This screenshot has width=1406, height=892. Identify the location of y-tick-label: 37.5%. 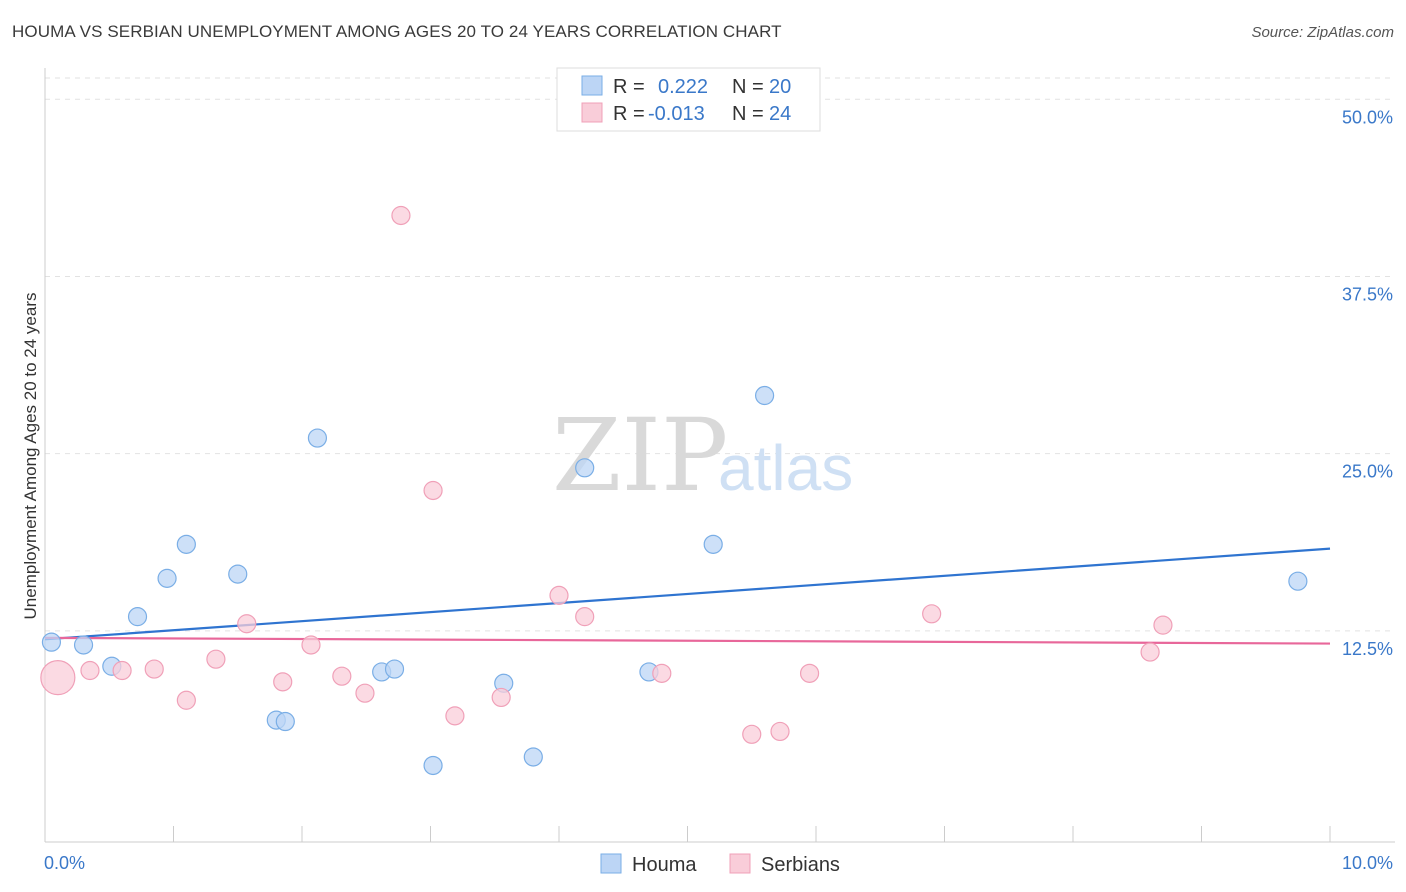
(1367, 294).